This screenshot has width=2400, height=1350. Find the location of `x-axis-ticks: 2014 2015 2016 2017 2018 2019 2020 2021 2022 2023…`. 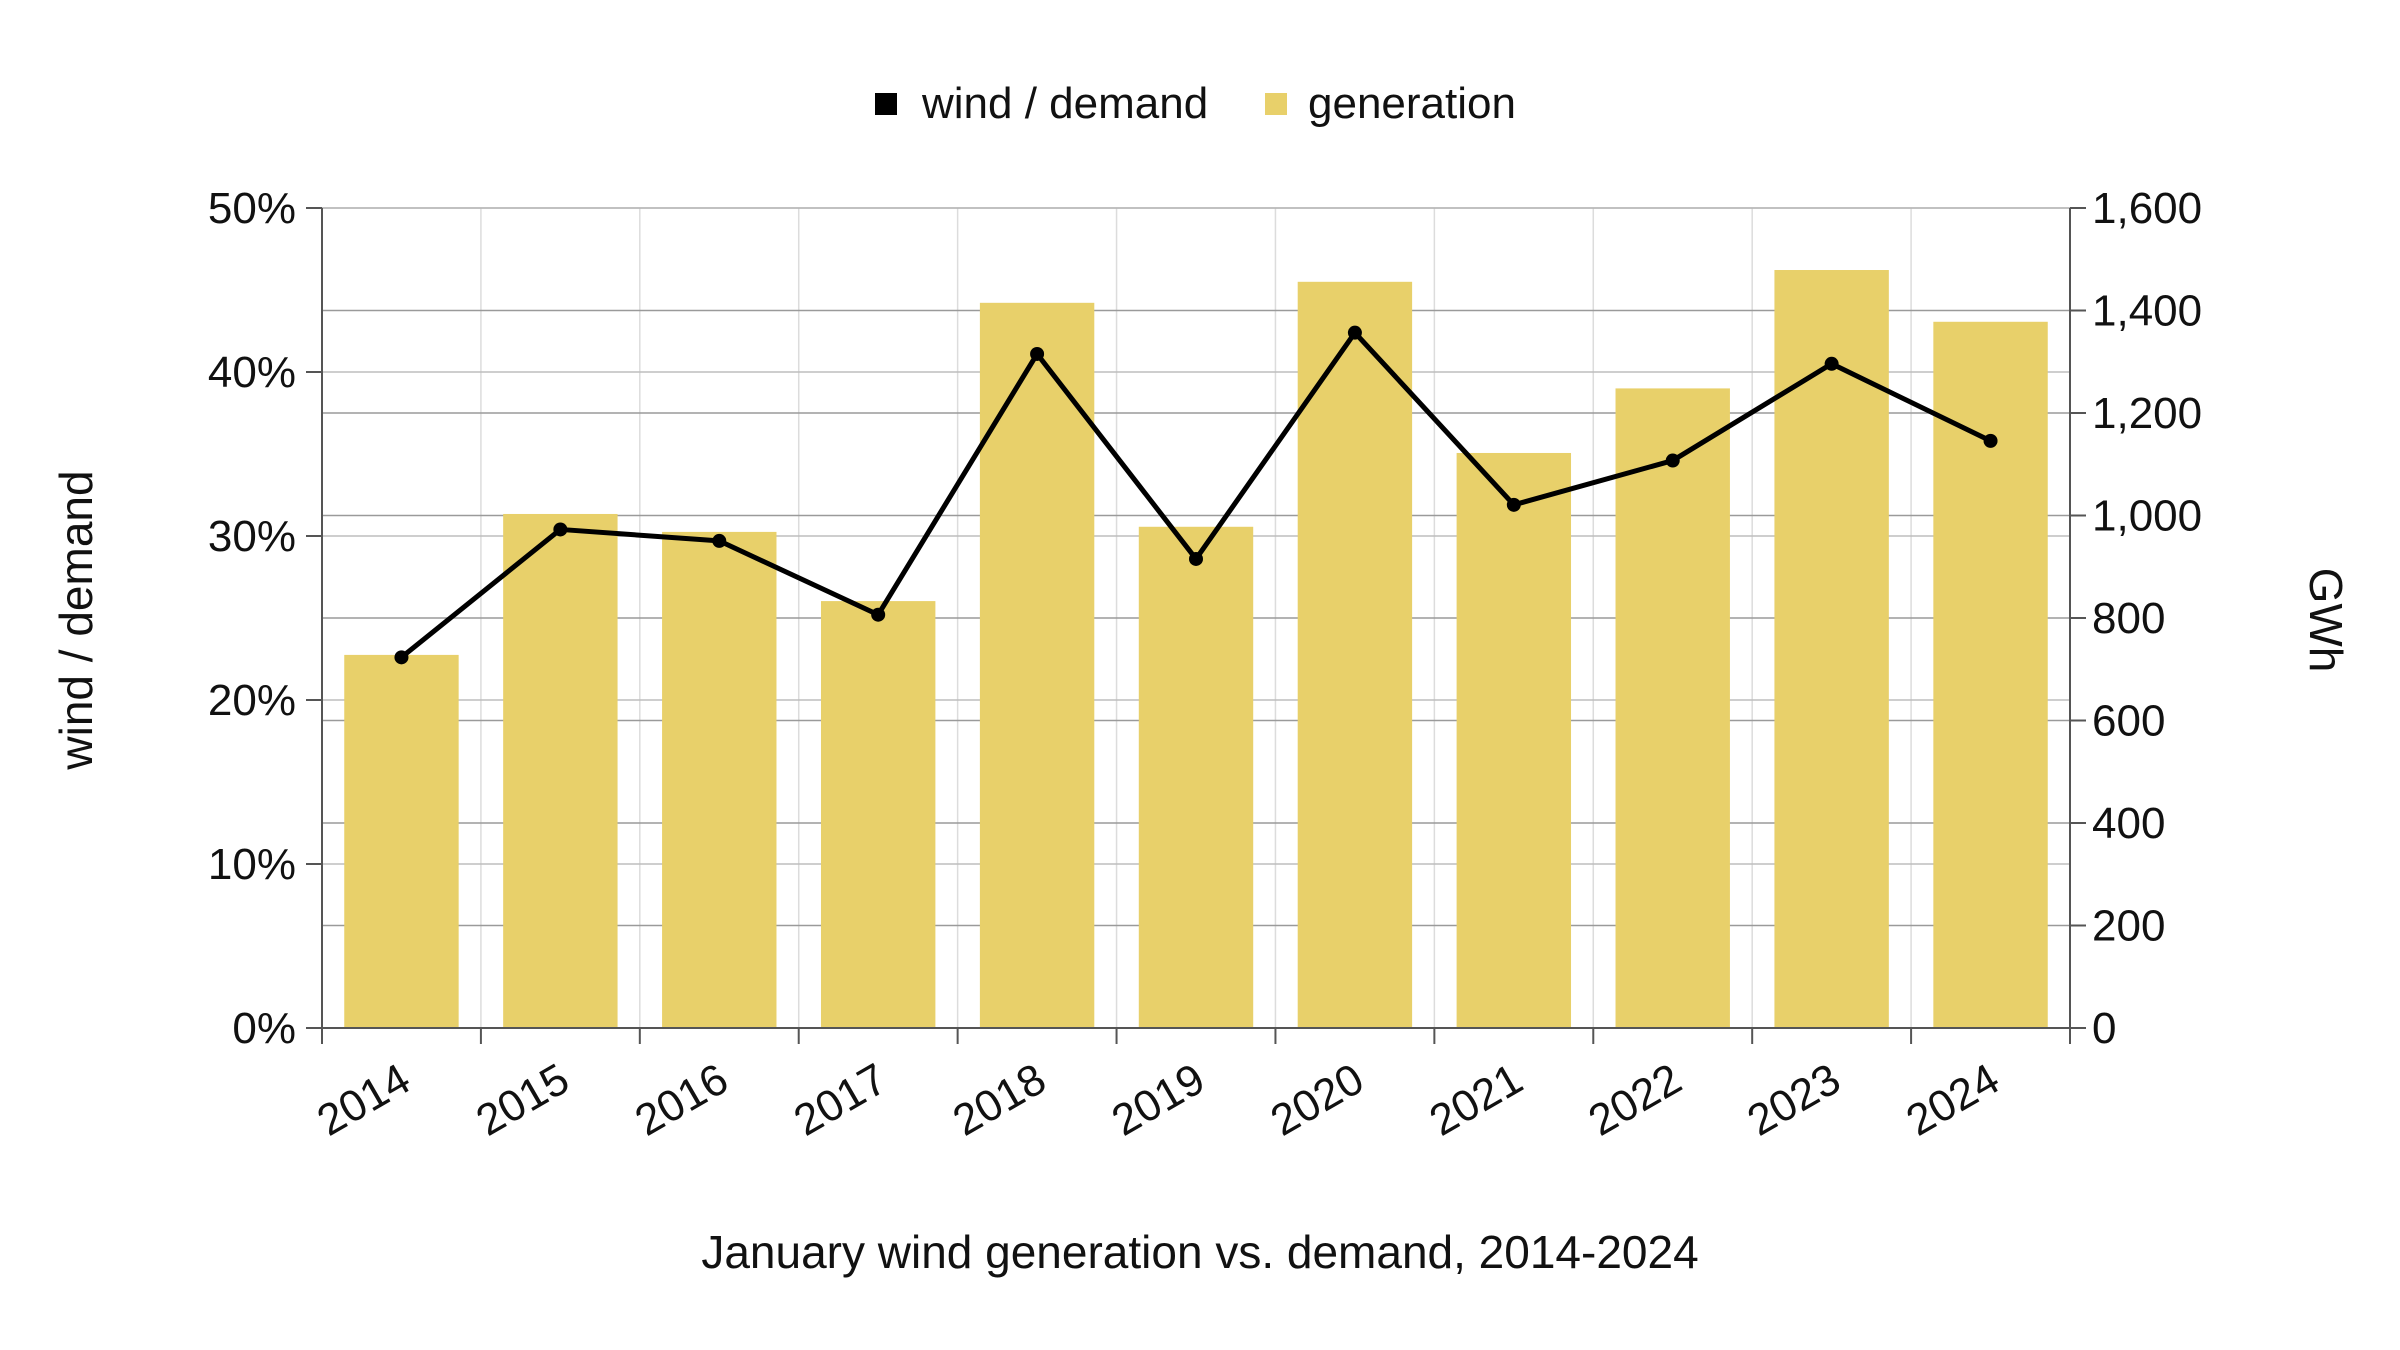

x-axis-ticks: 2014 2015 2016 2017 2018 2019 2020 2021 2022 2023… is located at coordinates (1158, 1099).